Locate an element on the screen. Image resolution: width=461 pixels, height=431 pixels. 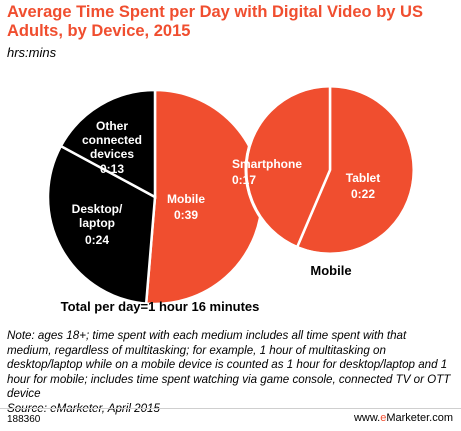
label-mobile: Mobile is located at coordinates (186, 199).